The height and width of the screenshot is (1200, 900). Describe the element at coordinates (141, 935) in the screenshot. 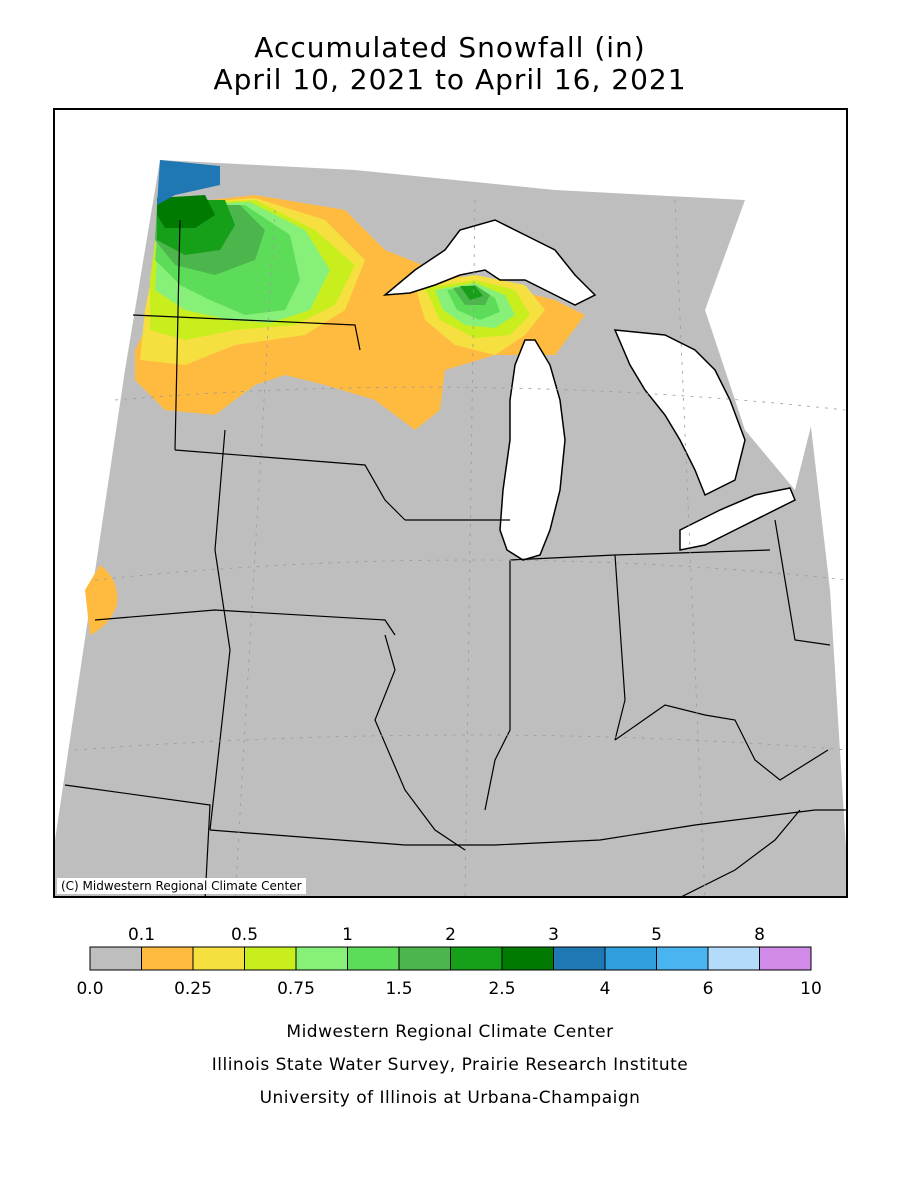

I see `legend-top-label: 0.1` at that location.